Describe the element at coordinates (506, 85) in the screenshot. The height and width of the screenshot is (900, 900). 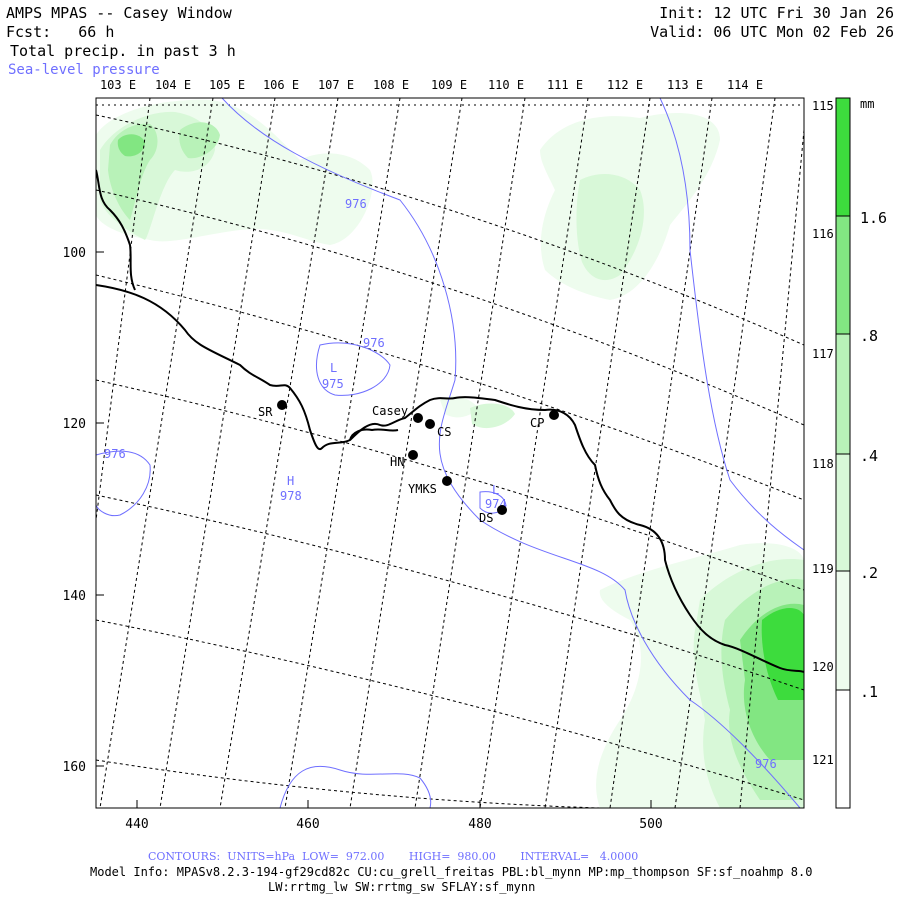
I see `lon-label: 110 E` at that location.